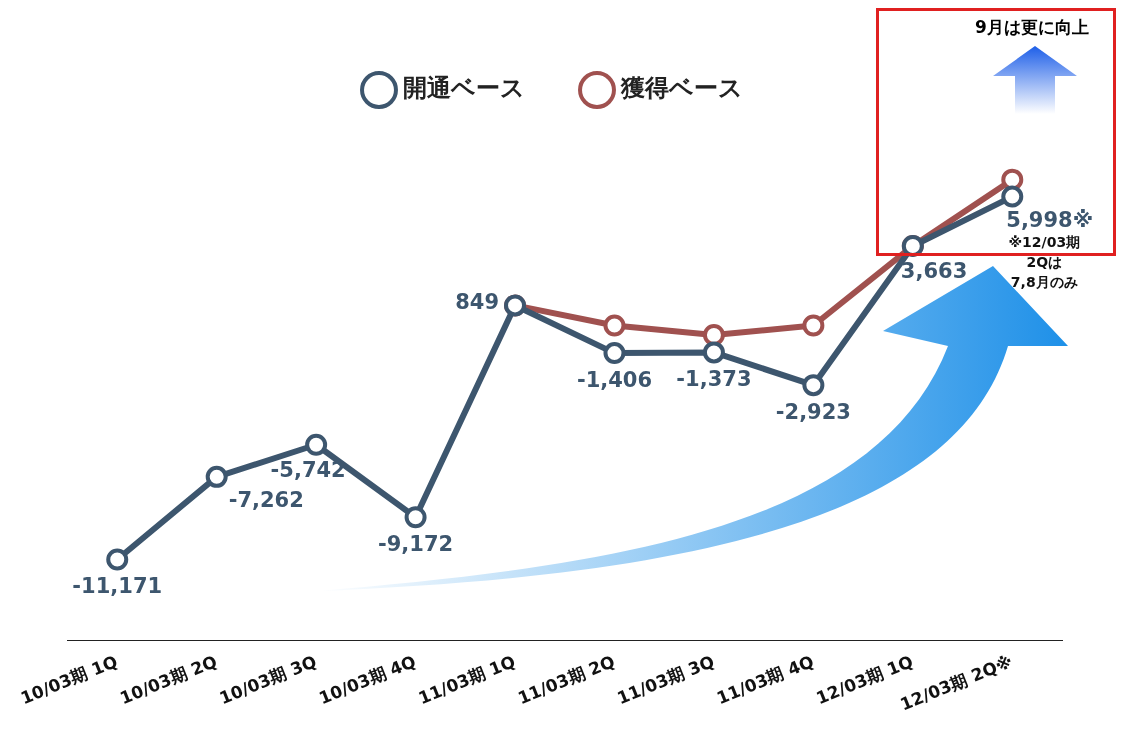 The image size is (1130, 736). Describe the element at coordinates (416, 544) in the screenshot. I see `data-label: -9,172` at that location.